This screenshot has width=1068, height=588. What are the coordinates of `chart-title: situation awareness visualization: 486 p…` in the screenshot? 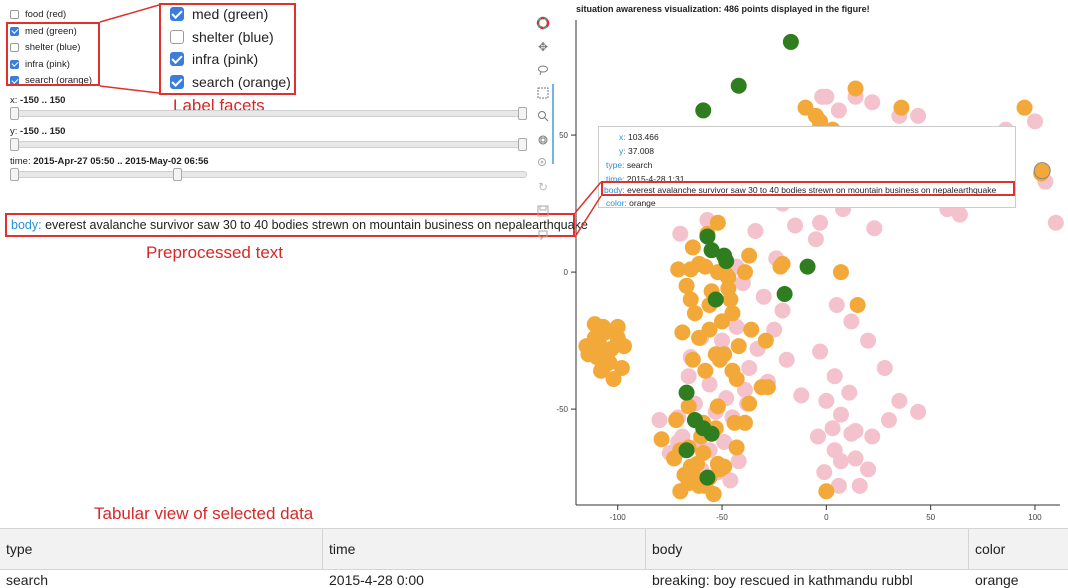 It's located at (723, 9).